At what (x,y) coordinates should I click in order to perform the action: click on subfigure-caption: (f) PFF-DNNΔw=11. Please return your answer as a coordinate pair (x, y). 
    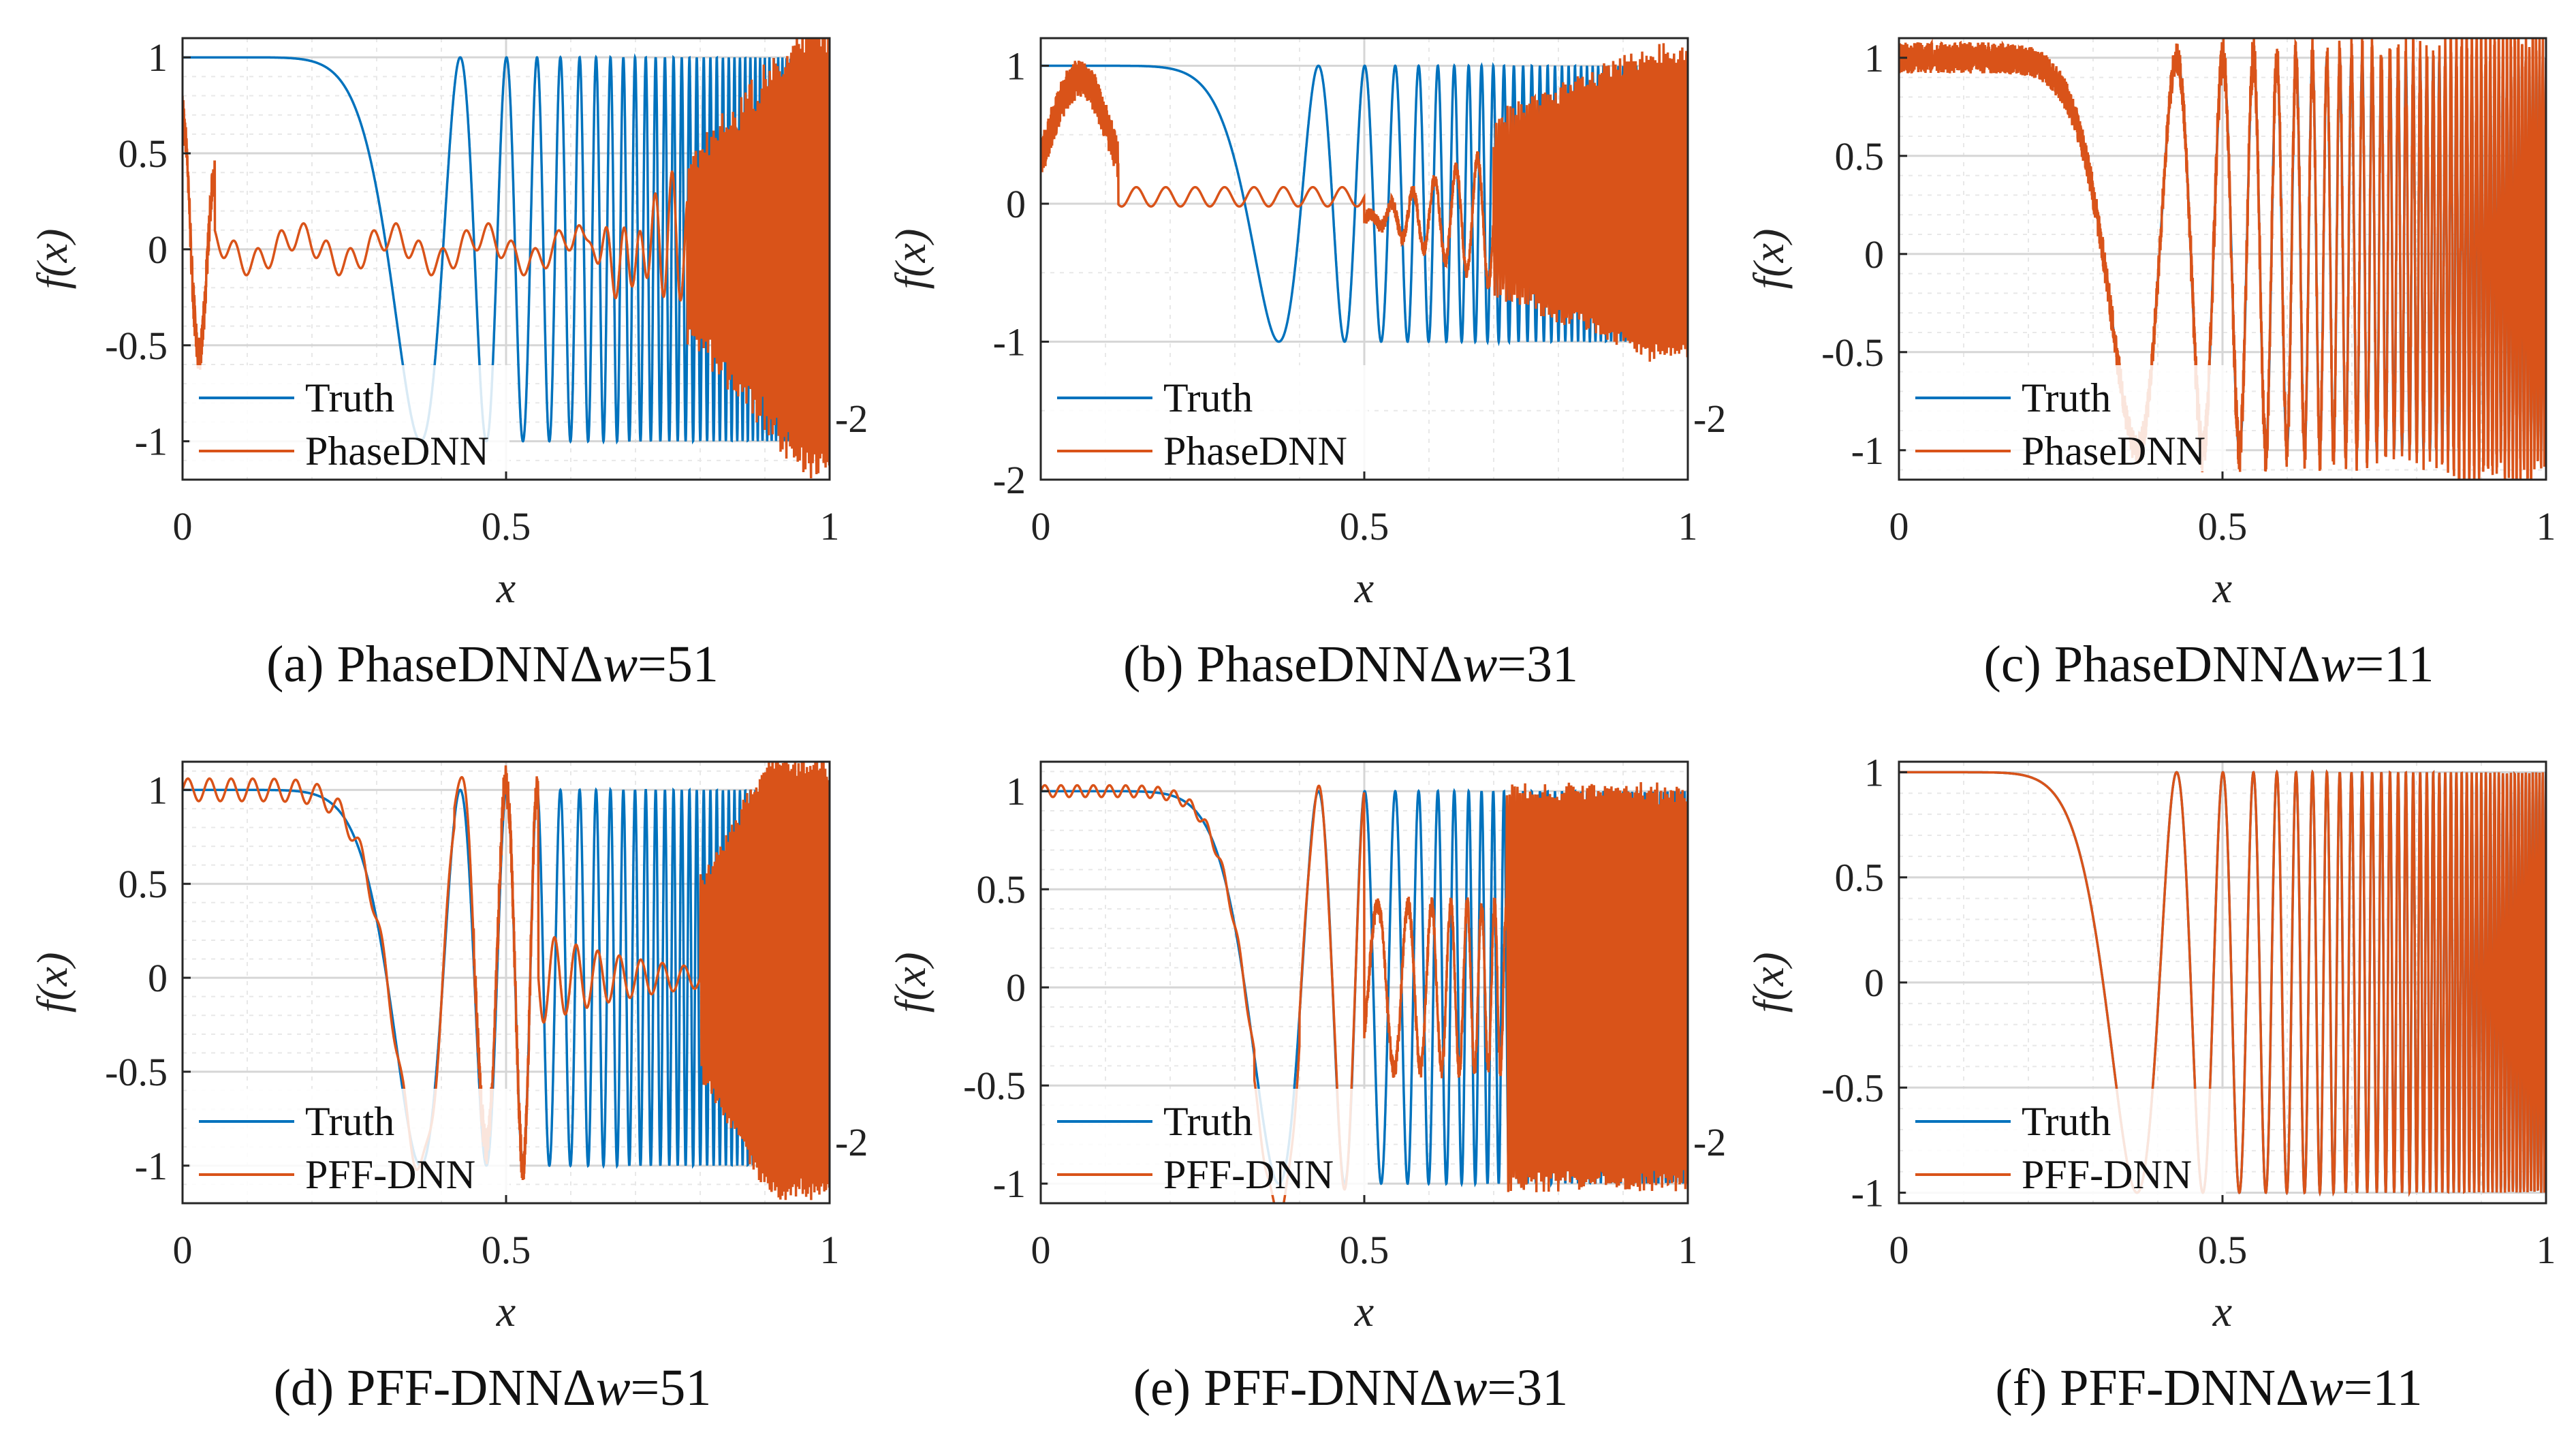
    Looking at the image, I should click on (2208, 1387).